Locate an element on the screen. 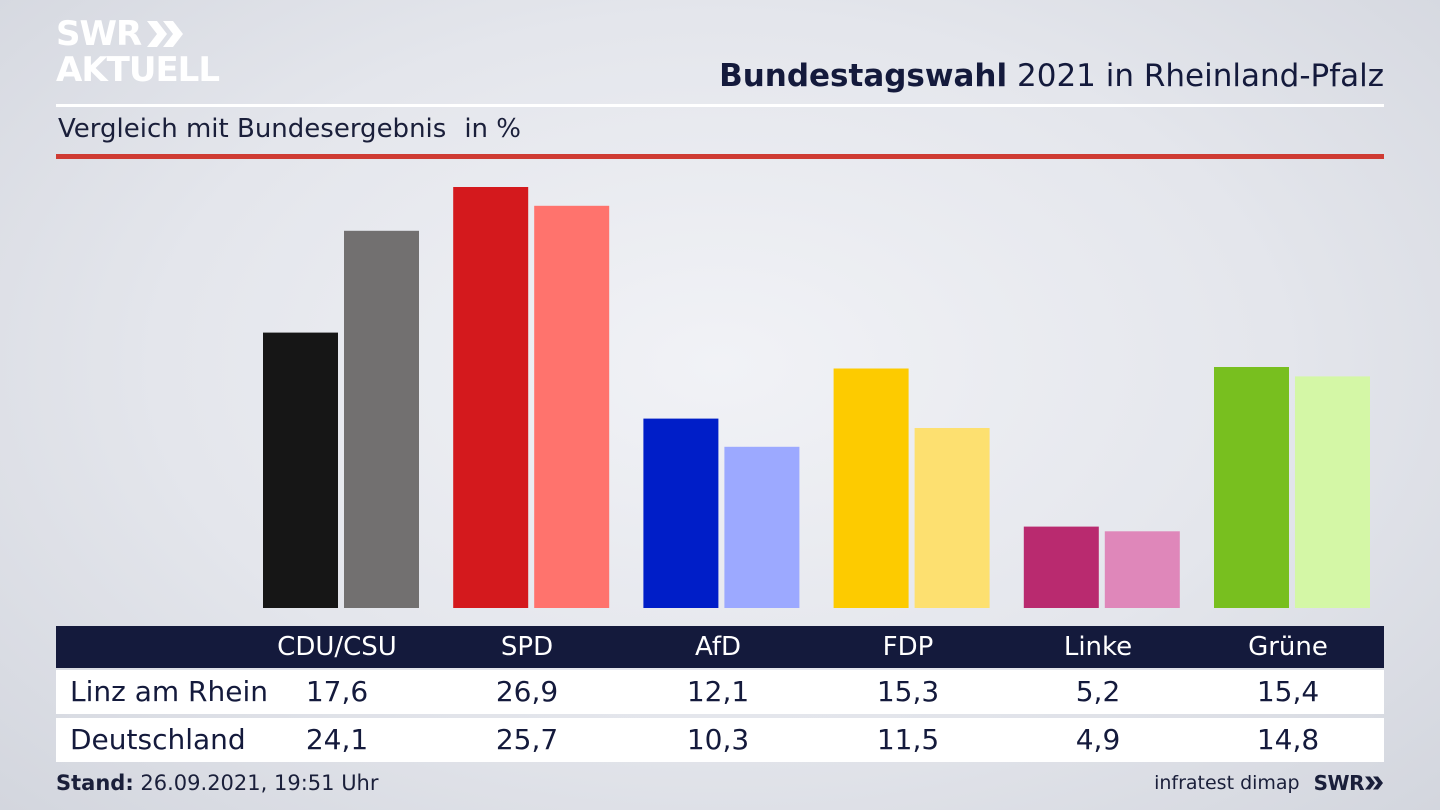 The image size is (1440, 810). bar-linke-linz is located at coordinates (1061, 567).